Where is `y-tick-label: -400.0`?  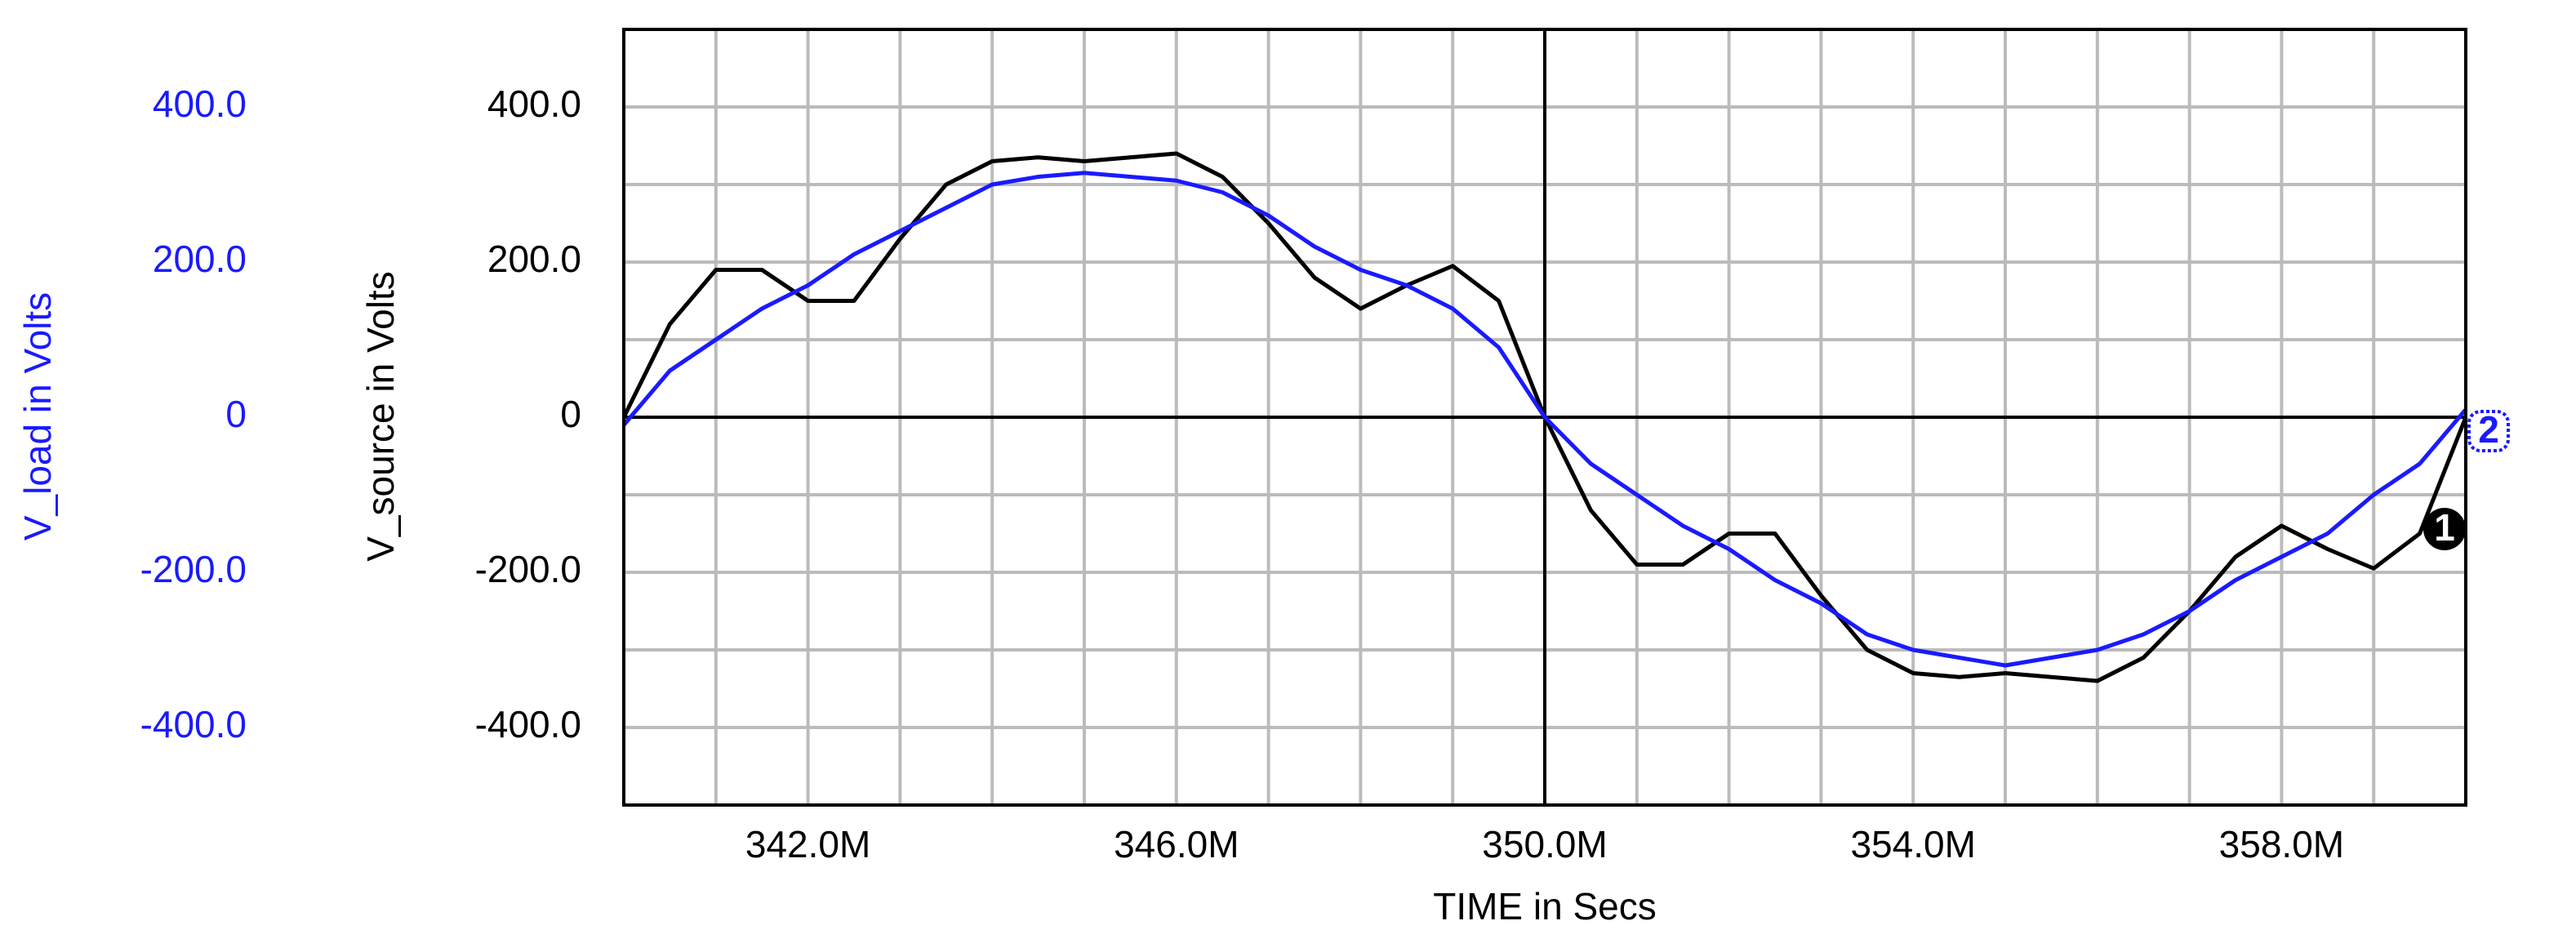
y-tick-label: -400.0 is located at coordinates (528, 724).